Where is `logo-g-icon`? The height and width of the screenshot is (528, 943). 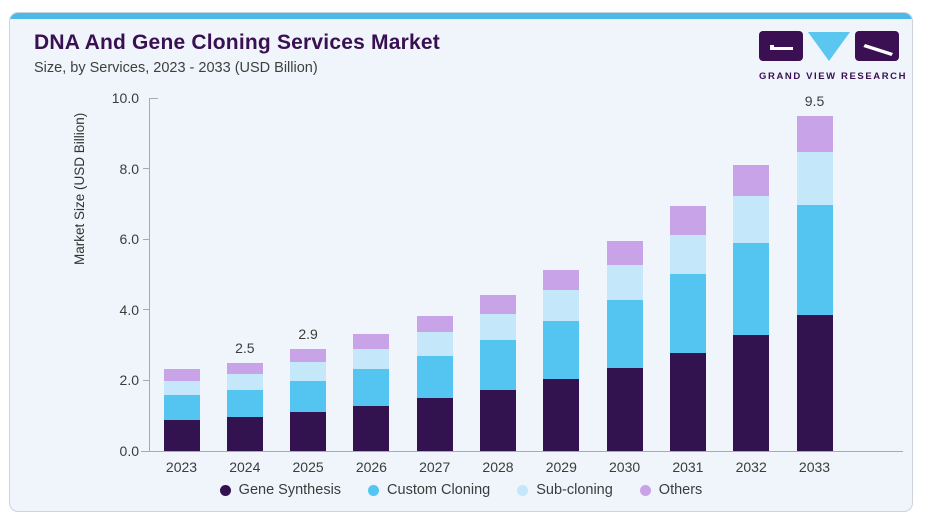
logo-g-icon is located at coordinates (781, 46).